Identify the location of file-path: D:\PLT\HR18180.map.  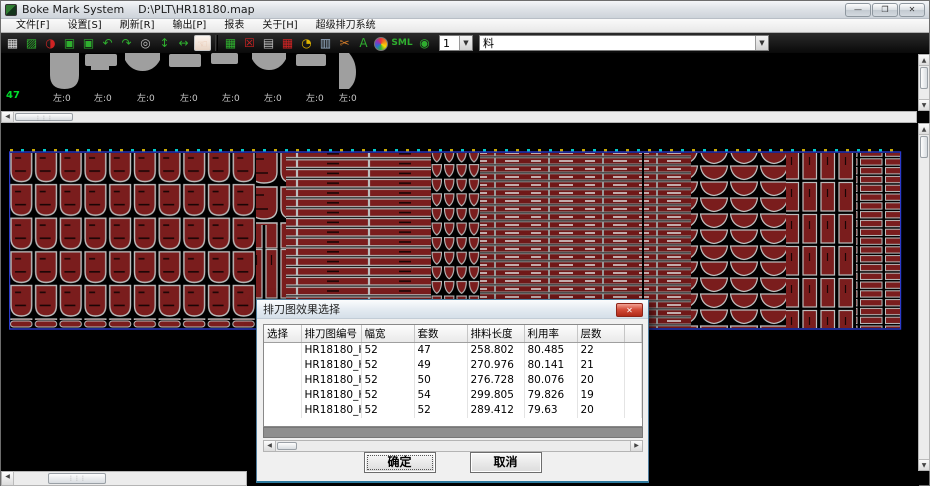
(196, 9).